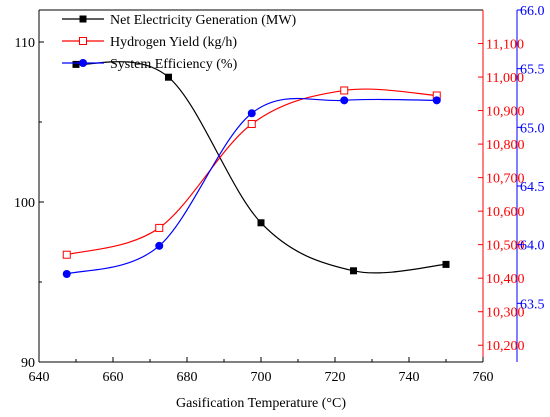  What do you see at coordinates (532, 128) in the screenshot?
I see `efficiency-y-tick-label: 65.0` at bounding box center [532, 128].